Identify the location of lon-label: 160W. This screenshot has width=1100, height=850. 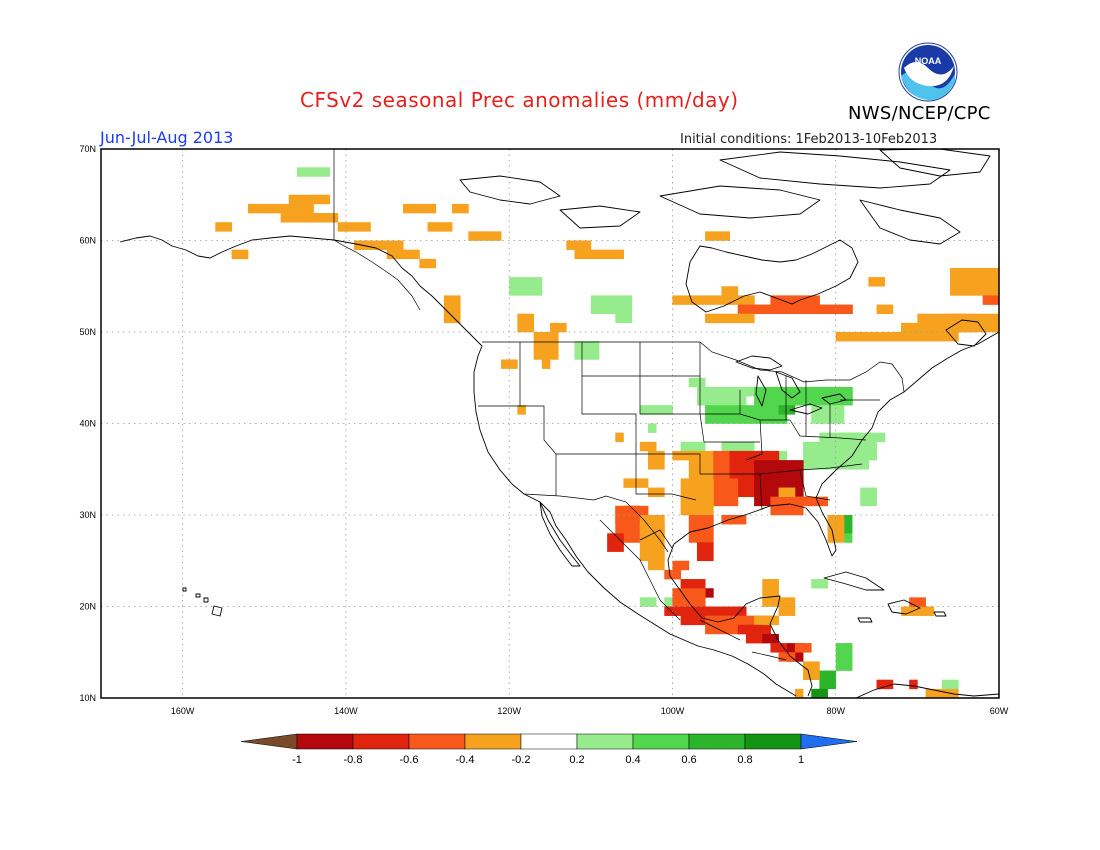
(183, 711).